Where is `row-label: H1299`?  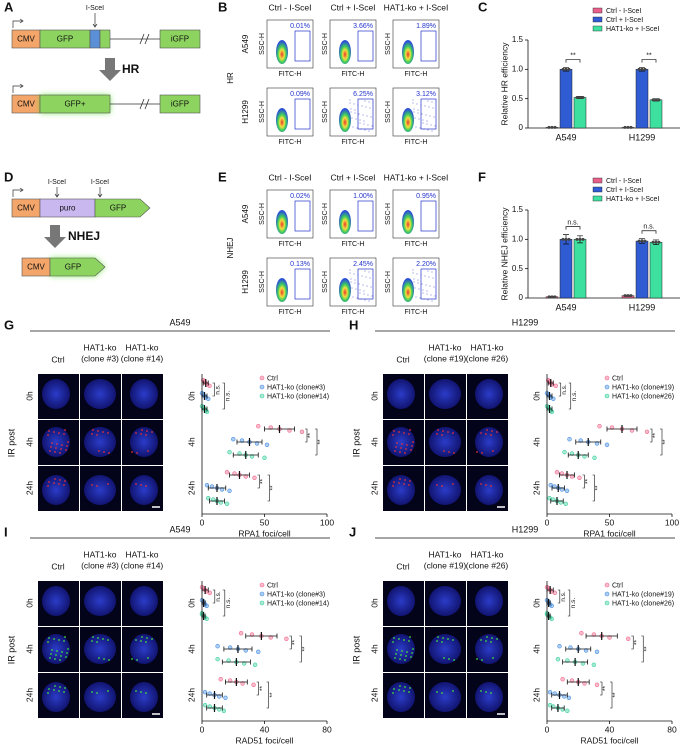 row-label: H1299 is located at coordinates (245, 112).